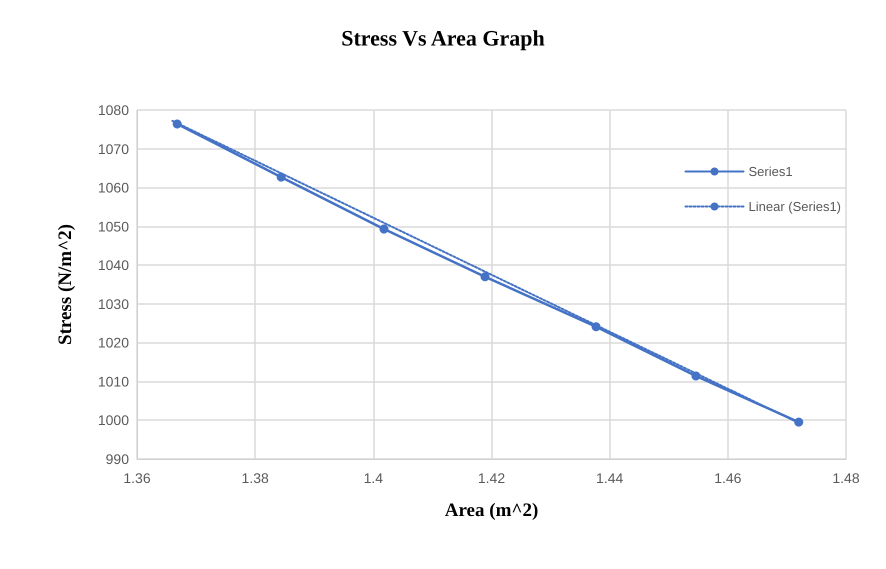  I want to click on y-tick-label: 1020, so click(114, 342).